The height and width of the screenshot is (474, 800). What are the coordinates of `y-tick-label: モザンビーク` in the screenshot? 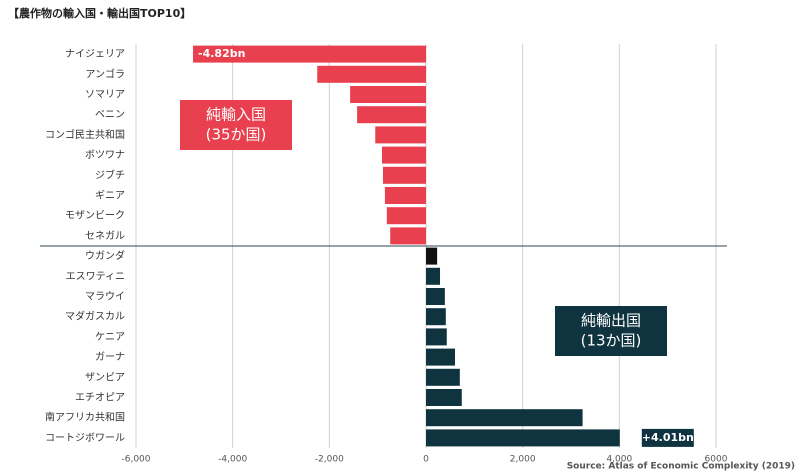 It's located at (95, 216).